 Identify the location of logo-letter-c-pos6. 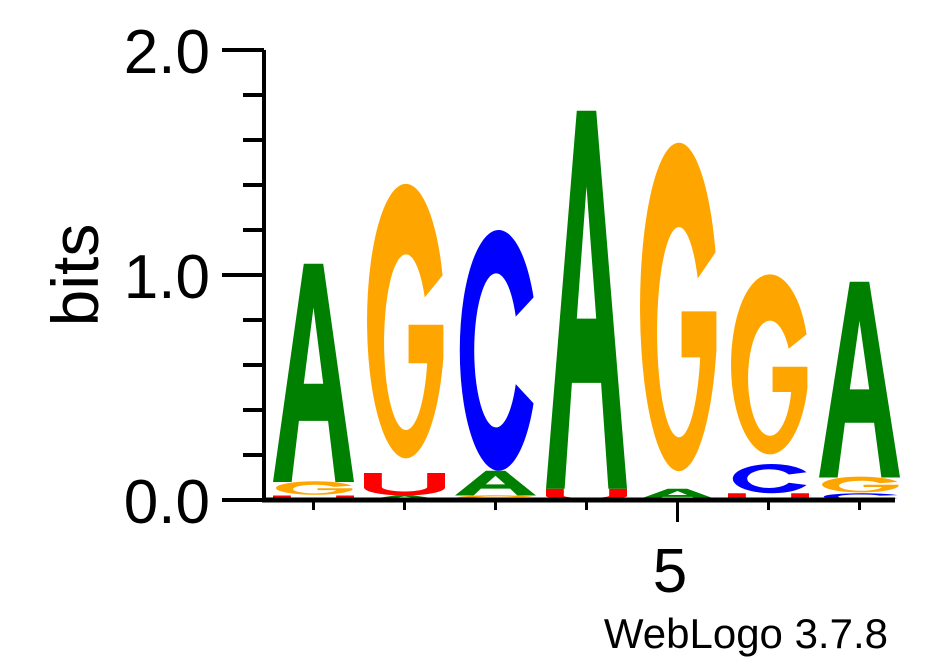
(769, 479).